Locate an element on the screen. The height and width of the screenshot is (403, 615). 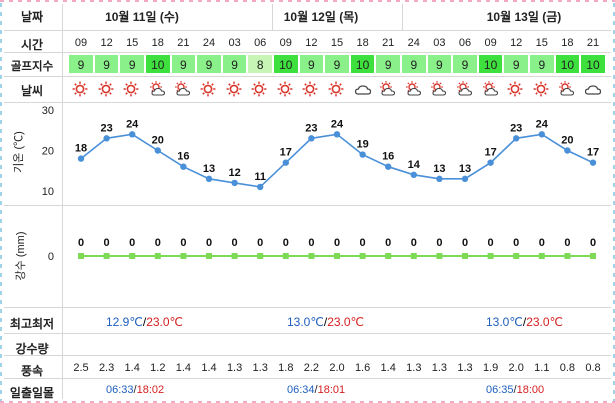
time-cell: 21 is located at coordinates (183, 43).